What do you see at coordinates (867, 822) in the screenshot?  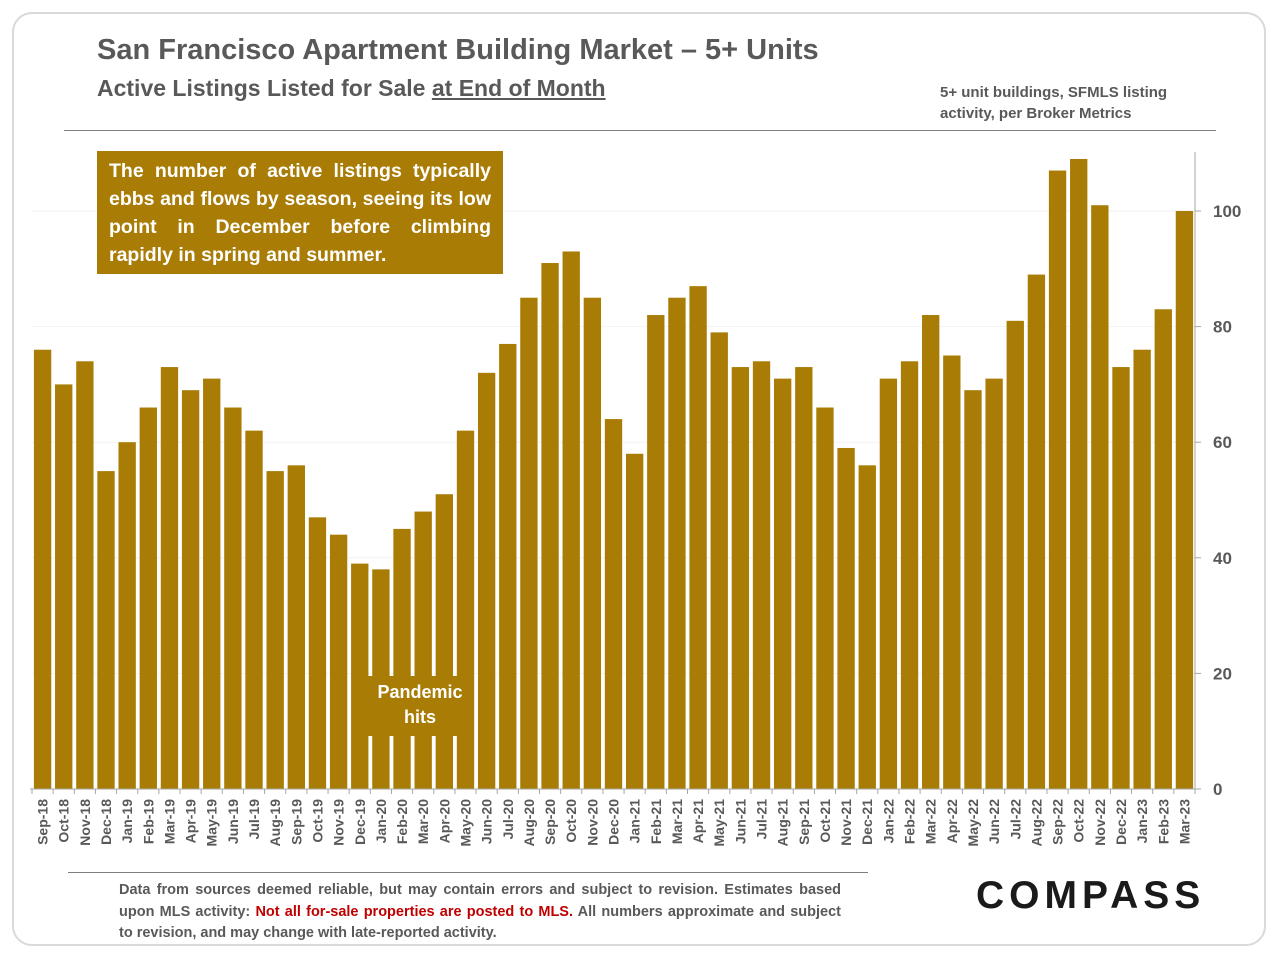 I see `x-tick-label: Dec-21` at bounding box center [867, 822].